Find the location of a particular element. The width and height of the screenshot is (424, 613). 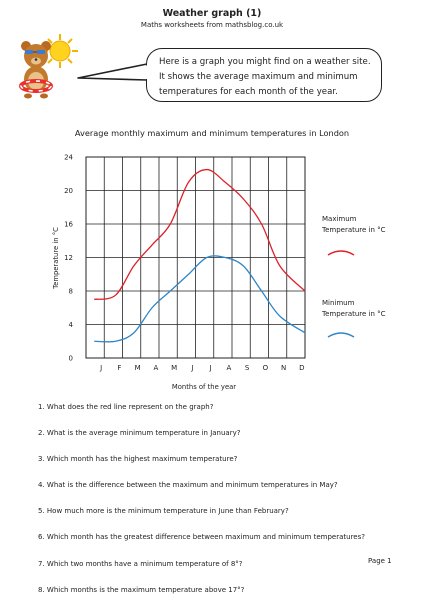

y-tick-label: 4 is located at coordinates (71, 325).